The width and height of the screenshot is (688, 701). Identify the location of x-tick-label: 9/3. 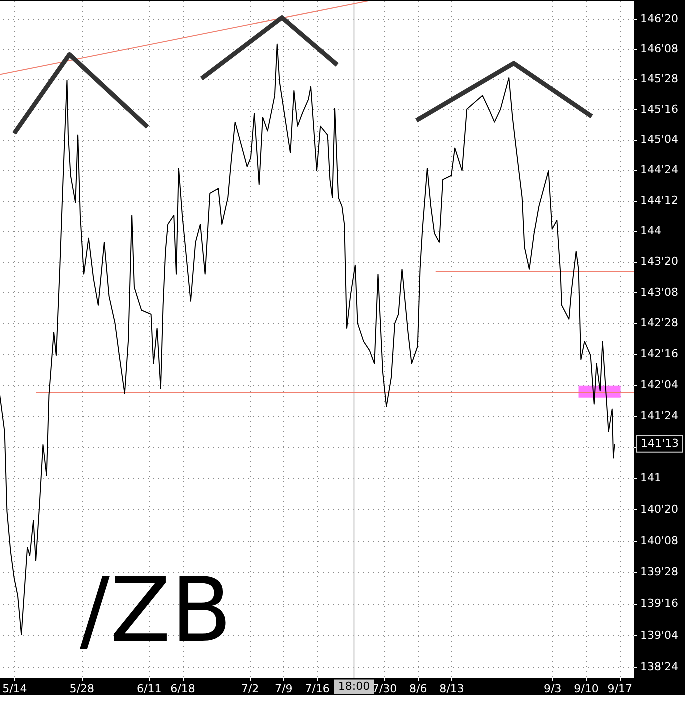
(553, 689).